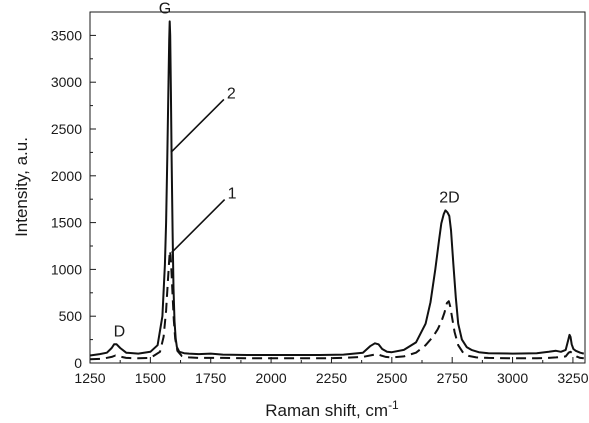  What do you see at coordinates (150, 378) in the screenshot?
I see `x-tick-label: 1500` at bounding box center [150, 378].